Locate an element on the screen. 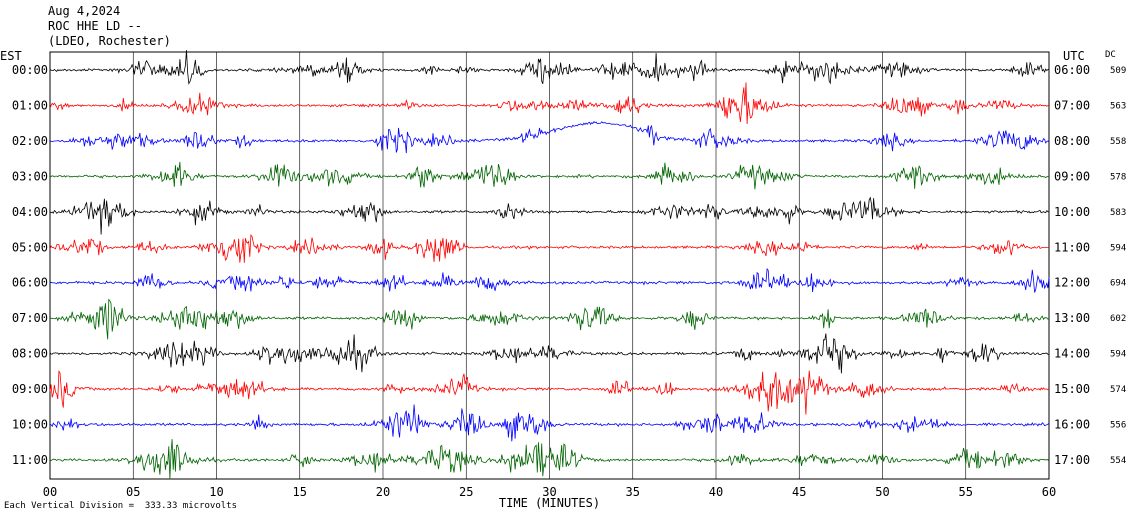  utc-row-label: 11:00 is located at coordinates (1072, 247).